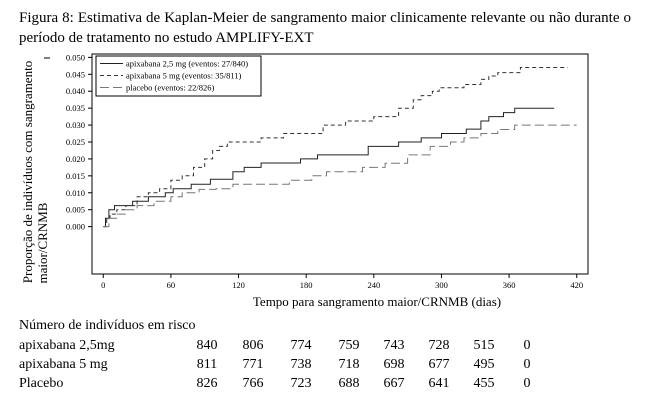  What do you see at coordinates (301, 345) in the screenshot?
I see `risk-count-cell: 774` at bounding box center [301, 345].